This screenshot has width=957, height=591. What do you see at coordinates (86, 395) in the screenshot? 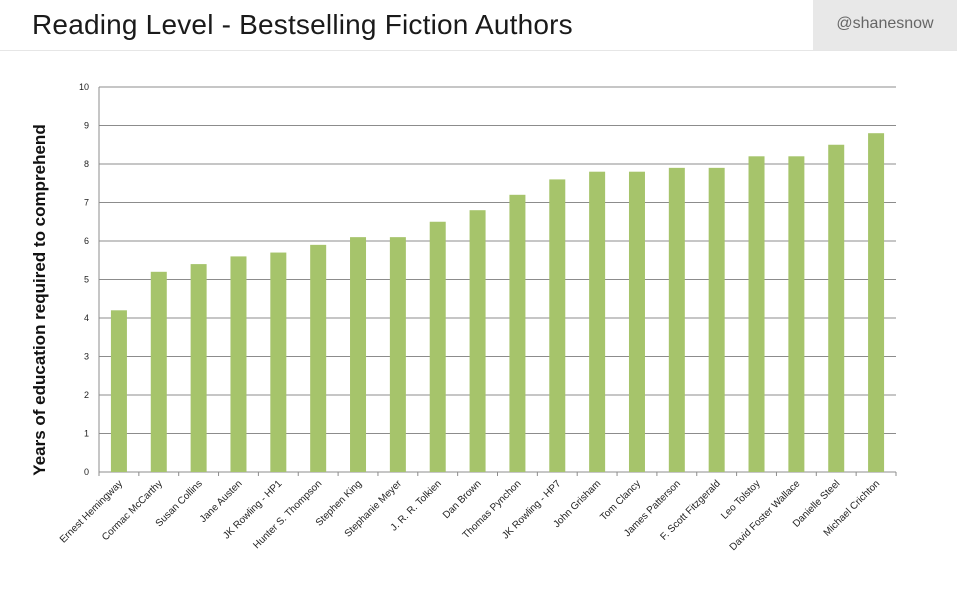
I see `y-tick-label: 2` at bounding box center [86, 395].